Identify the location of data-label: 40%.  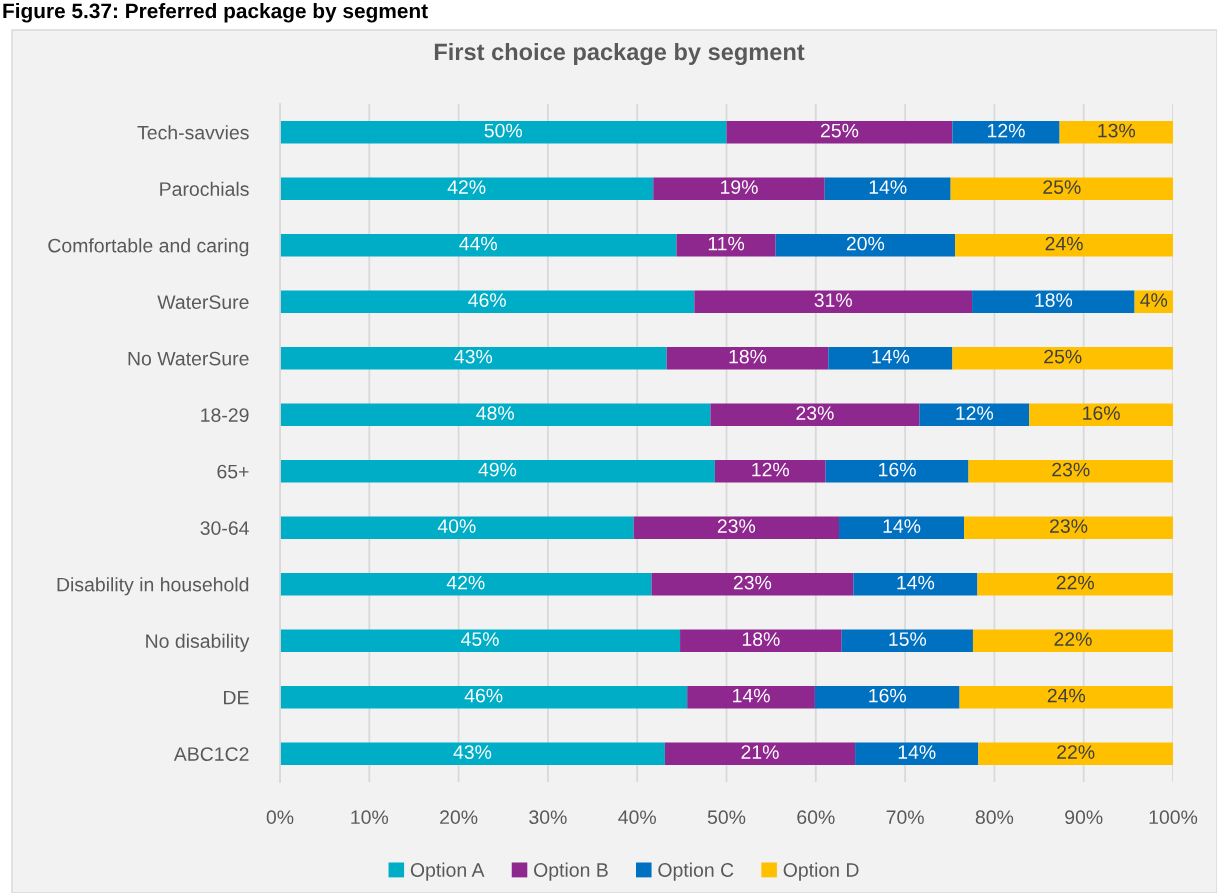
(456, 526).